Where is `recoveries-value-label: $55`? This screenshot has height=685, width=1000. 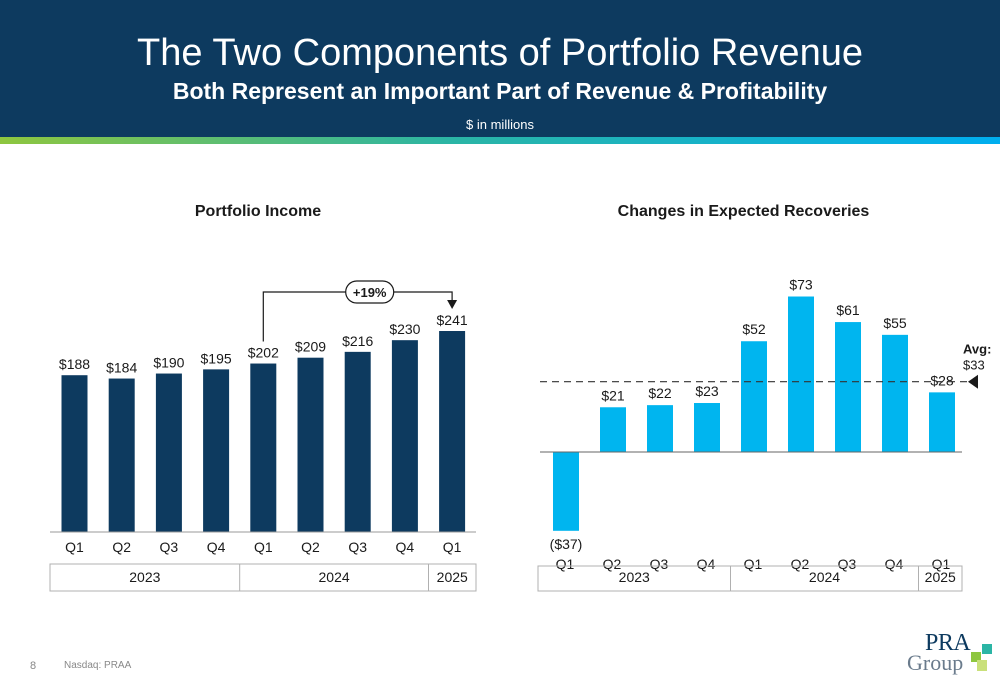
recoveries-value-label: $55 is located at coordinates (895, 323).